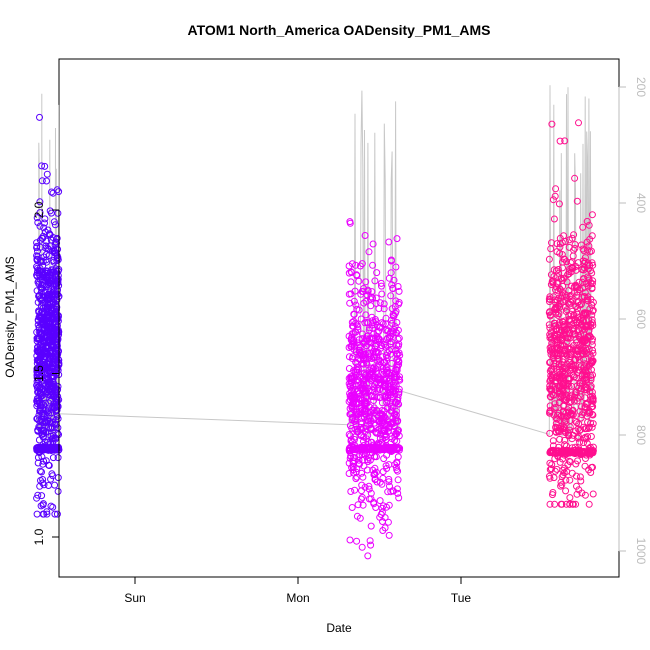 This screenshot has height=650, width=650. I want to click on secondary-tick-label: 400, so click(641, 203).